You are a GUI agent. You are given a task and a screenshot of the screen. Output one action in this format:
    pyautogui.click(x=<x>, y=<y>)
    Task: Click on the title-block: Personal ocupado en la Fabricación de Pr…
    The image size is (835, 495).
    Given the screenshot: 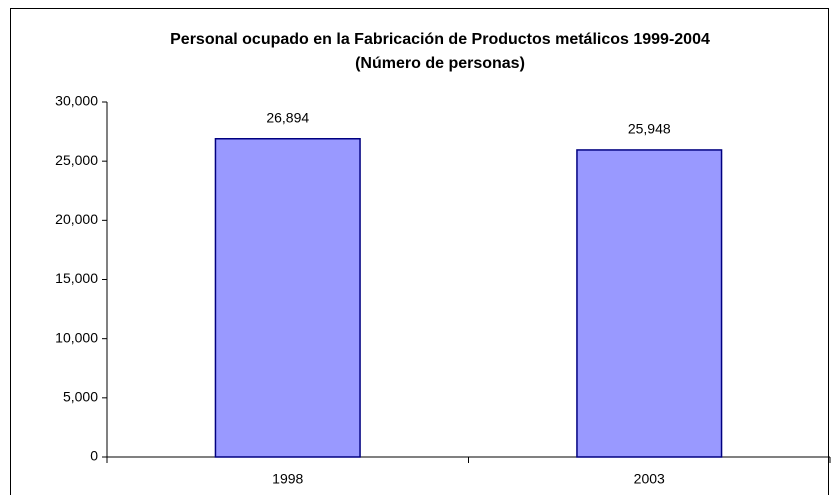 What is the action you would take?
    pyautogui.click(x=440, y=52)
    